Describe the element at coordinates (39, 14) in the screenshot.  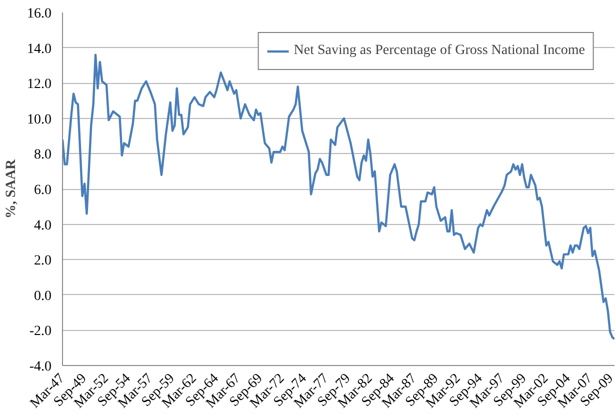
I see `y-tick-label: 16.0` at that location.